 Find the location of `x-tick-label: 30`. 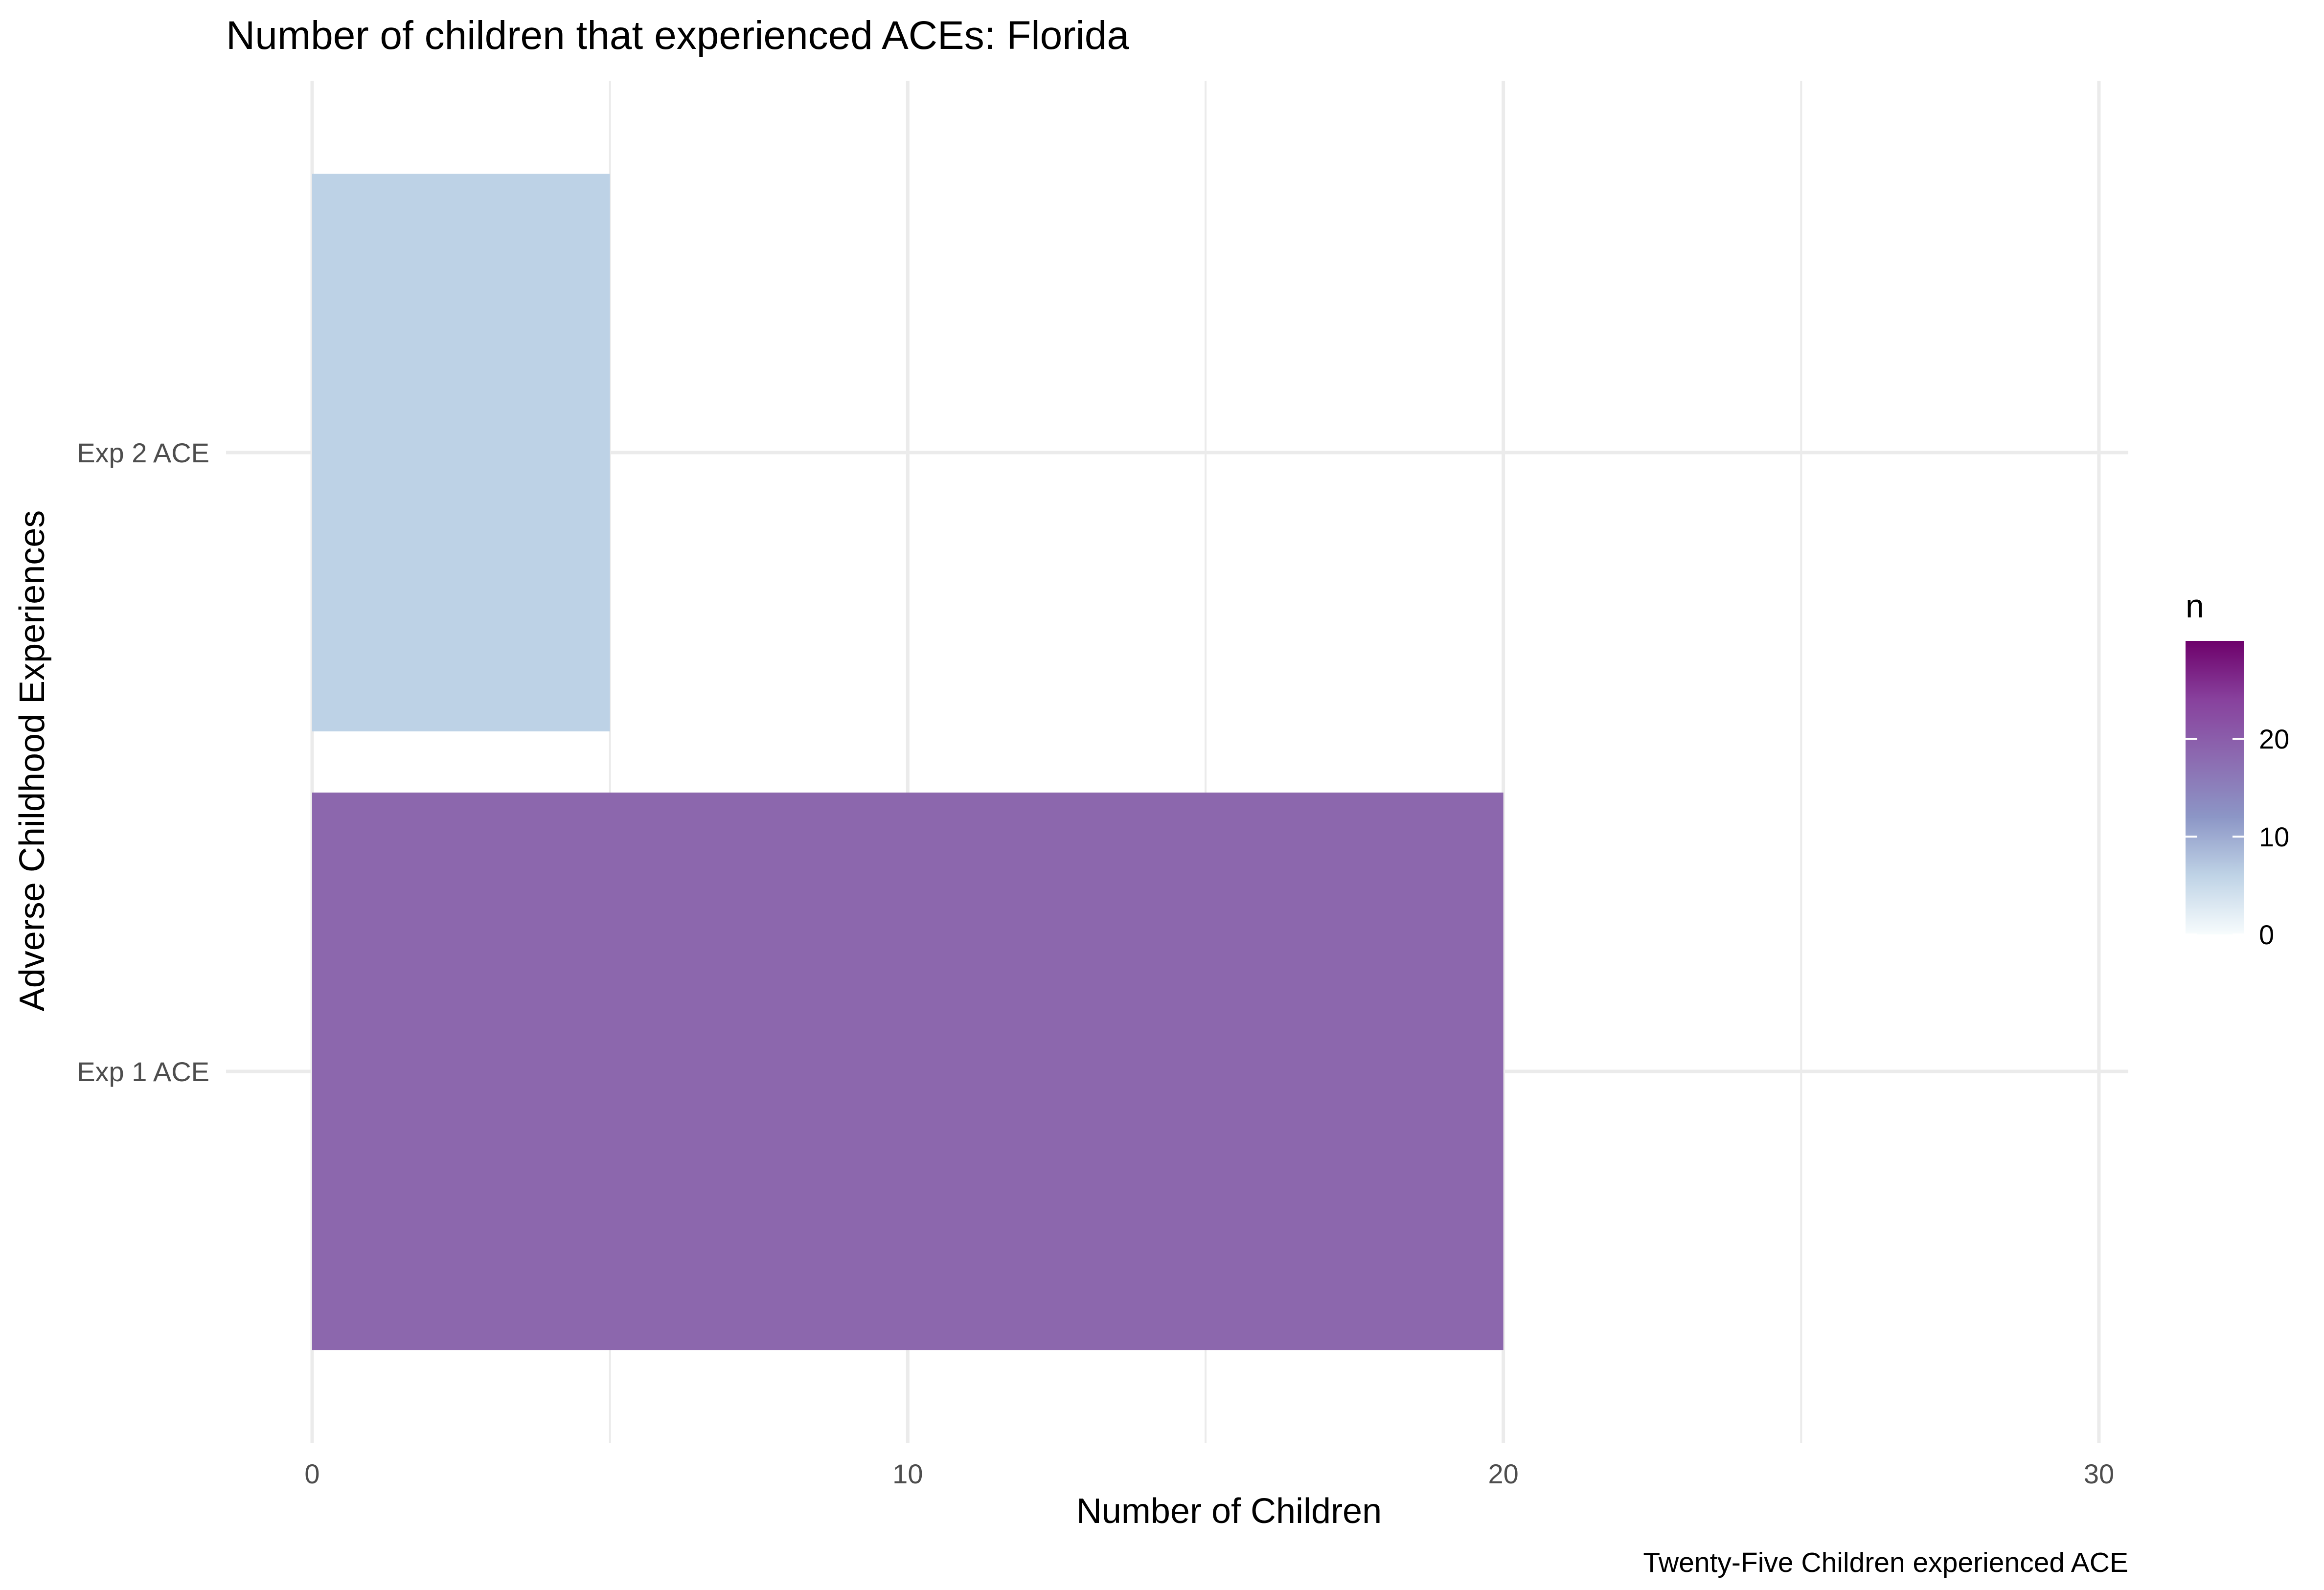

x-tick-label: 30 is located at coordinates (2099, 1474).